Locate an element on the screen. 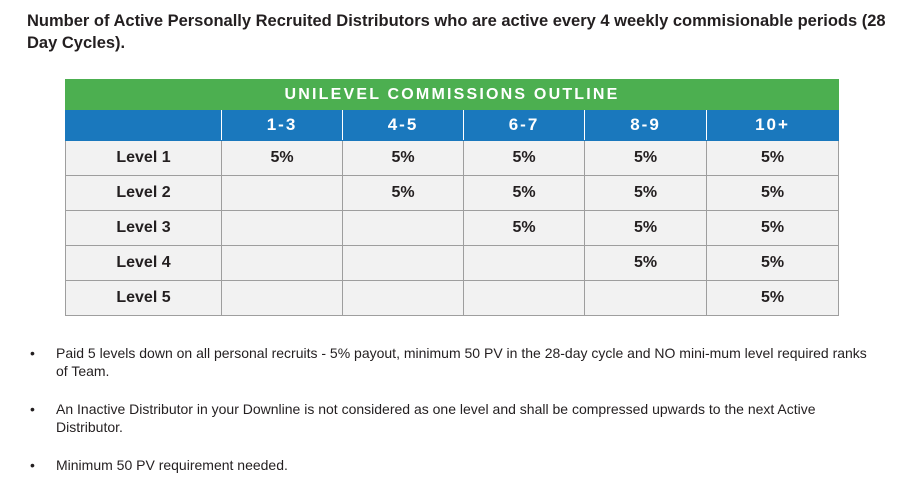 The image size is (907, 494). column-header-8-9: 8-9 is located at coordinates (645, 125).